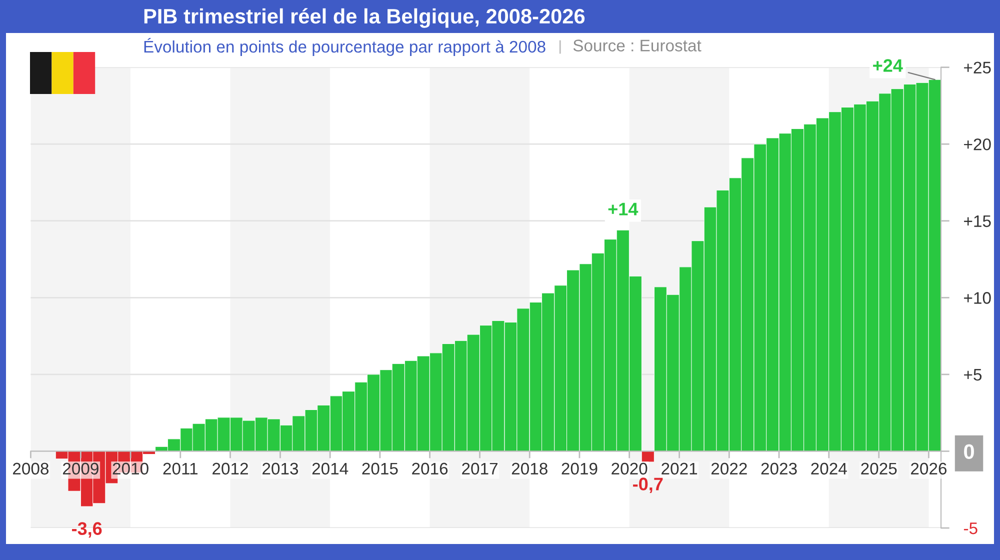  What do you see at coordinates (977, 144) in the screenshot?
I see `y-tick-label: +20` at bounding box center [977, 144].